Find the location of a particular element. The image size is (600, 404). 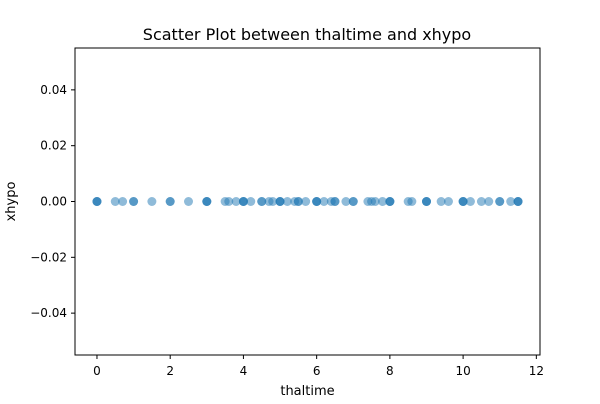

x-axis-label: thaltime is located at coordinates (307, 391).